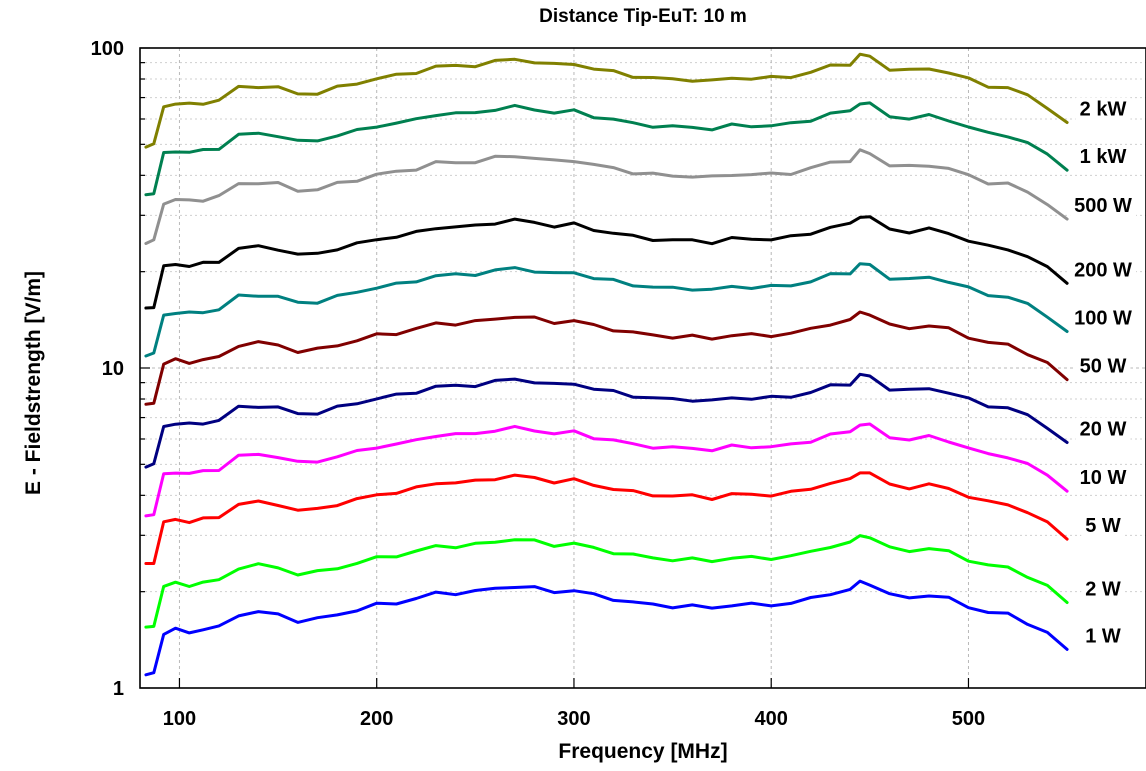  I want to click on chart-title: Distance Tip-EuT: 10 m, so click(643, 16).